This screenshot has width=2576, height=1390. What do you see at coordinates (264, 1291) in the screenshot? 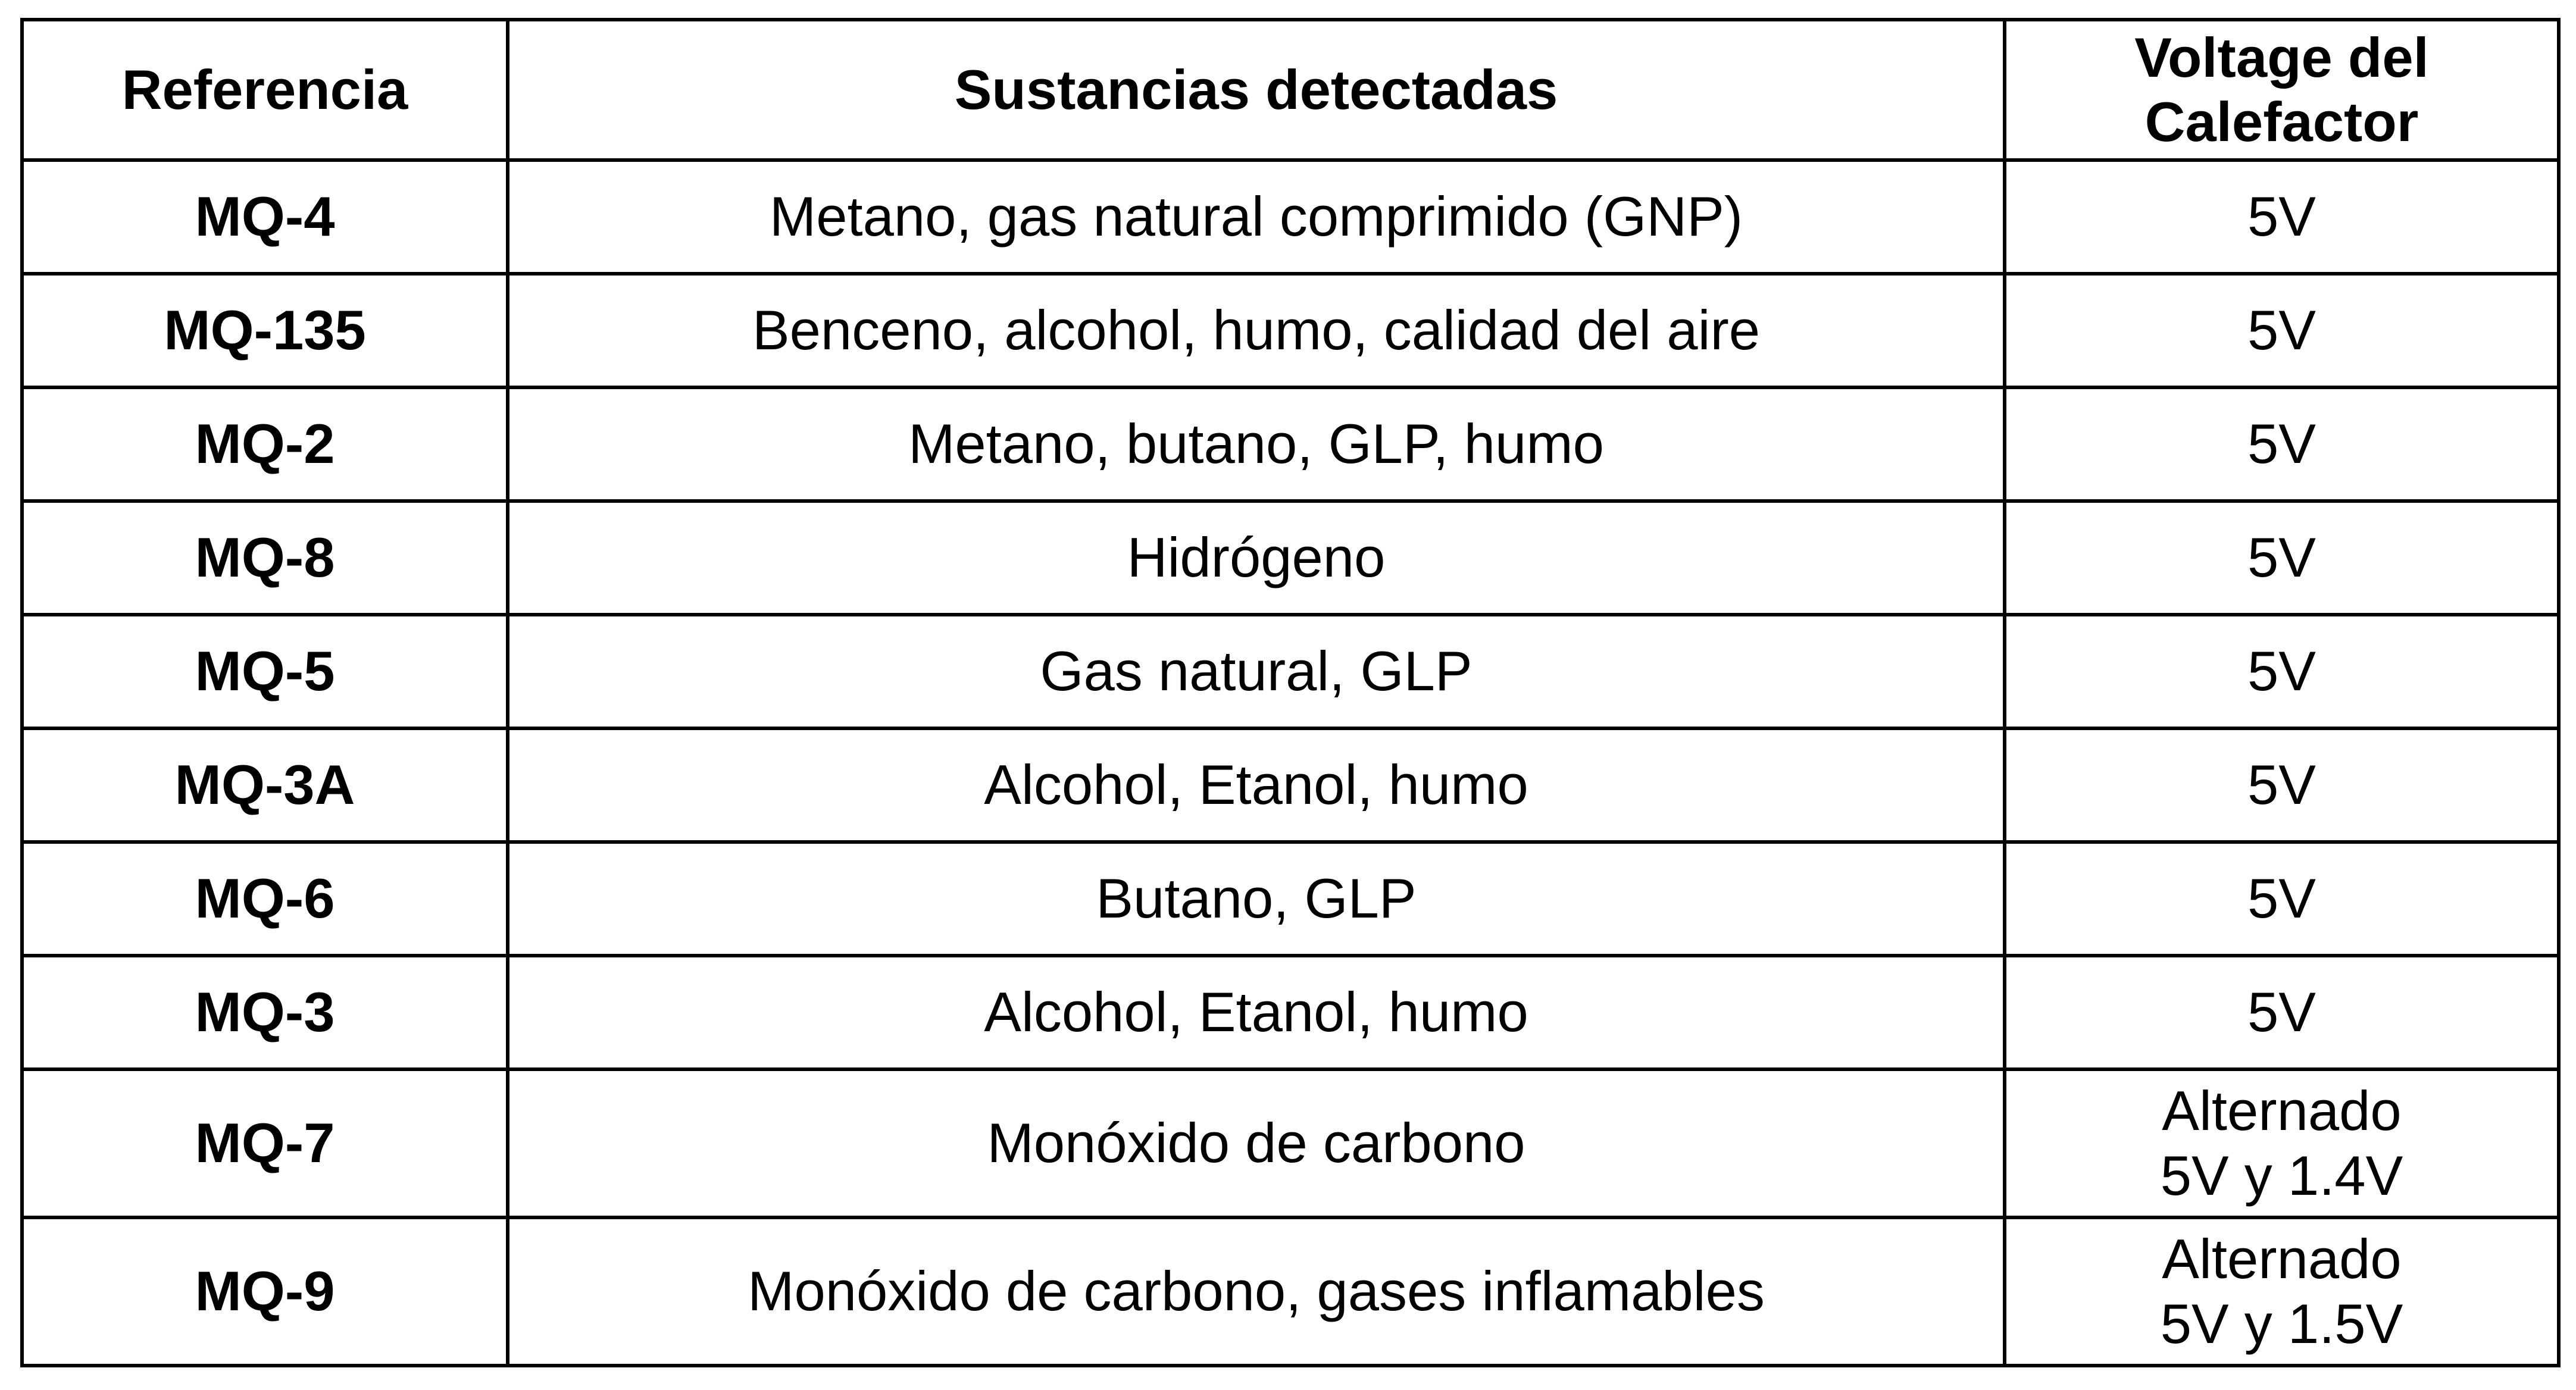
I see `reference-cell: MQ-9` at bounding box center [264, 1291].